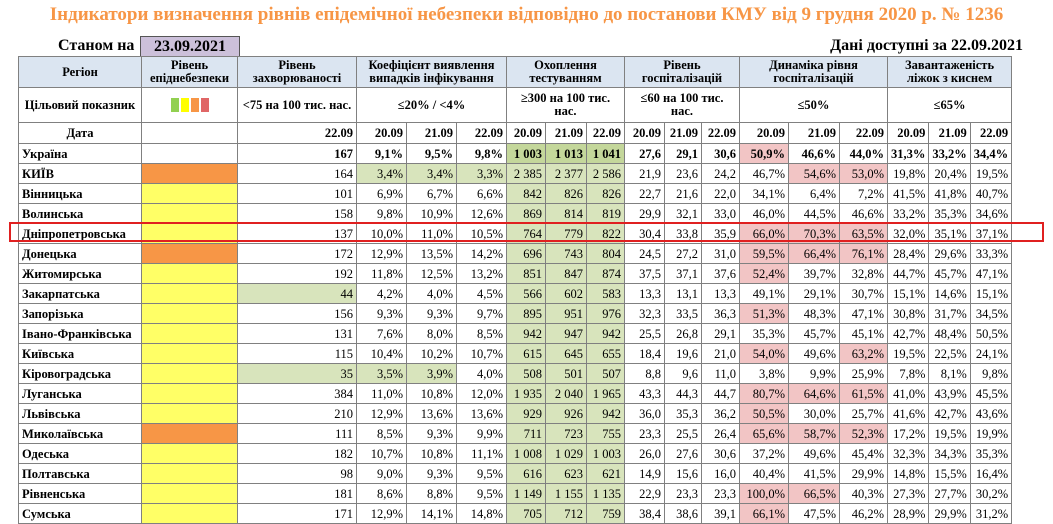 This screenshot has width=1053, height=524. What do you see at coordinates (297, 173) in the screenshot?
I see `incidence-cell: 164` at bounding box center [297, 173].